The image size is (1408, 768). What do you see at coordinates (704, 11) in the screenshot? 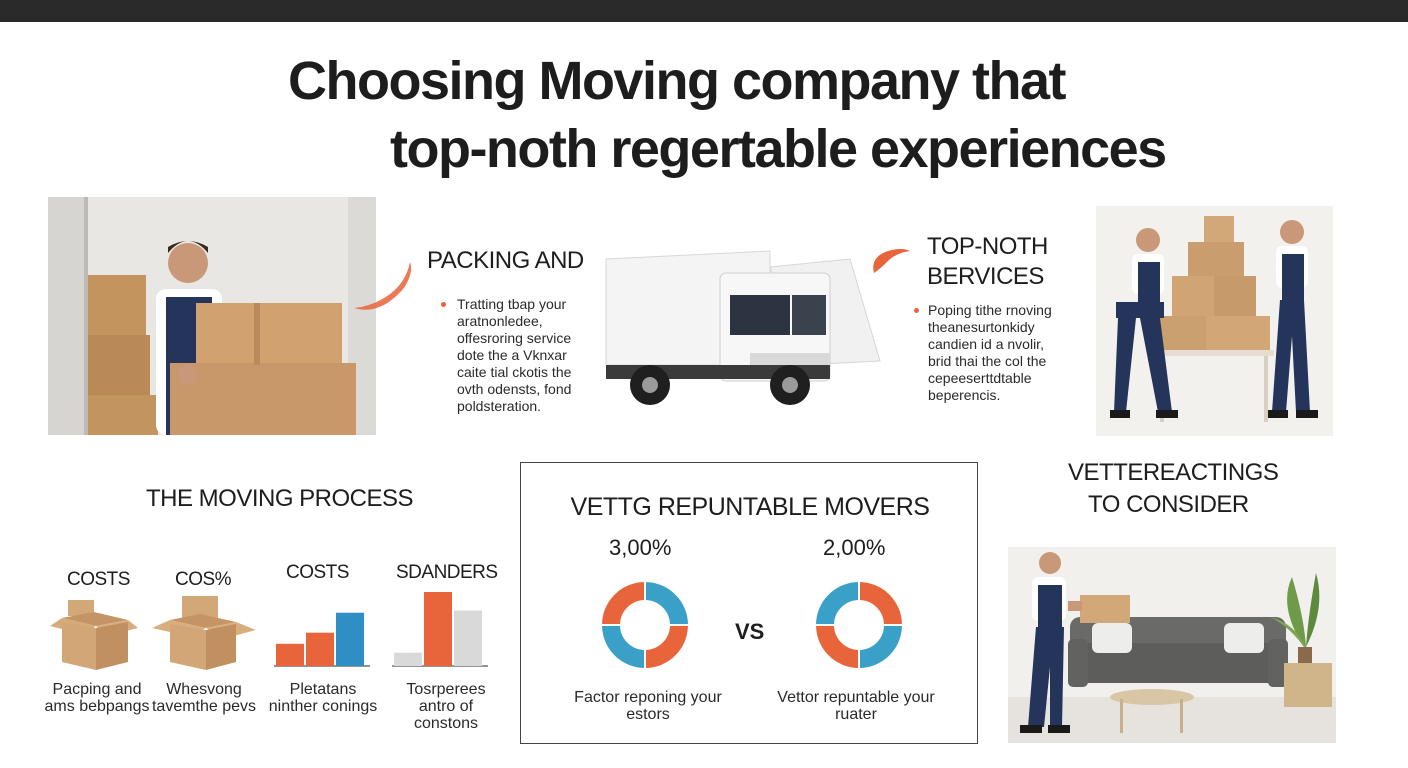
I see `top-bar` at bounding box center [704, 11].